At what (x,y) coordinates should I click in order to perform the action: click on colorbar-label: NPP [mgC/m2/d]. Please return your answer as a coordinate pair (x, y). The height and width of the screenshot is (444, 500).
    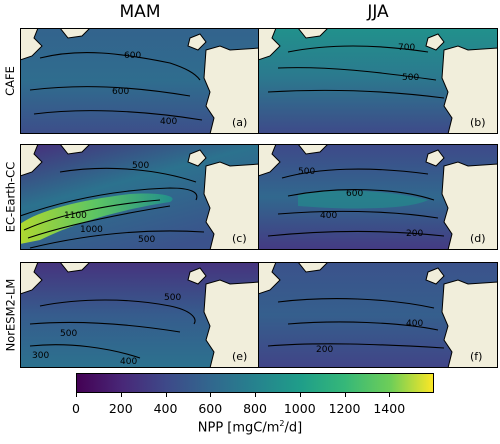
    Looking at the image, I should click on (250, 427).